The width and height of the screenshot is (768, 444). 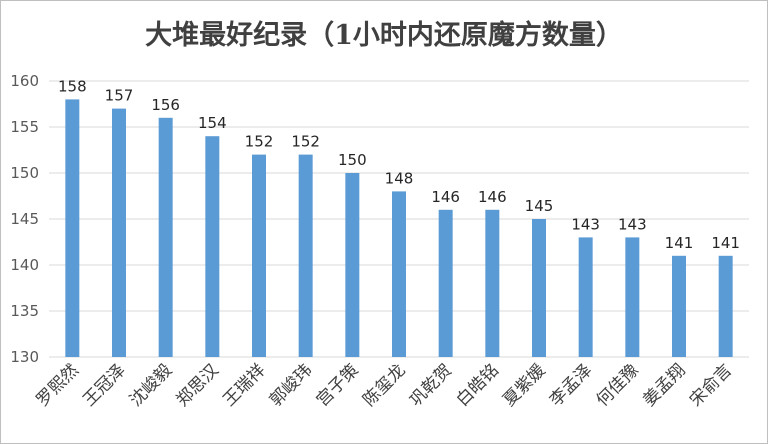 I want to click on chart-title: 大堆最好纪录（1小时内还原魔方数量）, so click(x=384, y=35).